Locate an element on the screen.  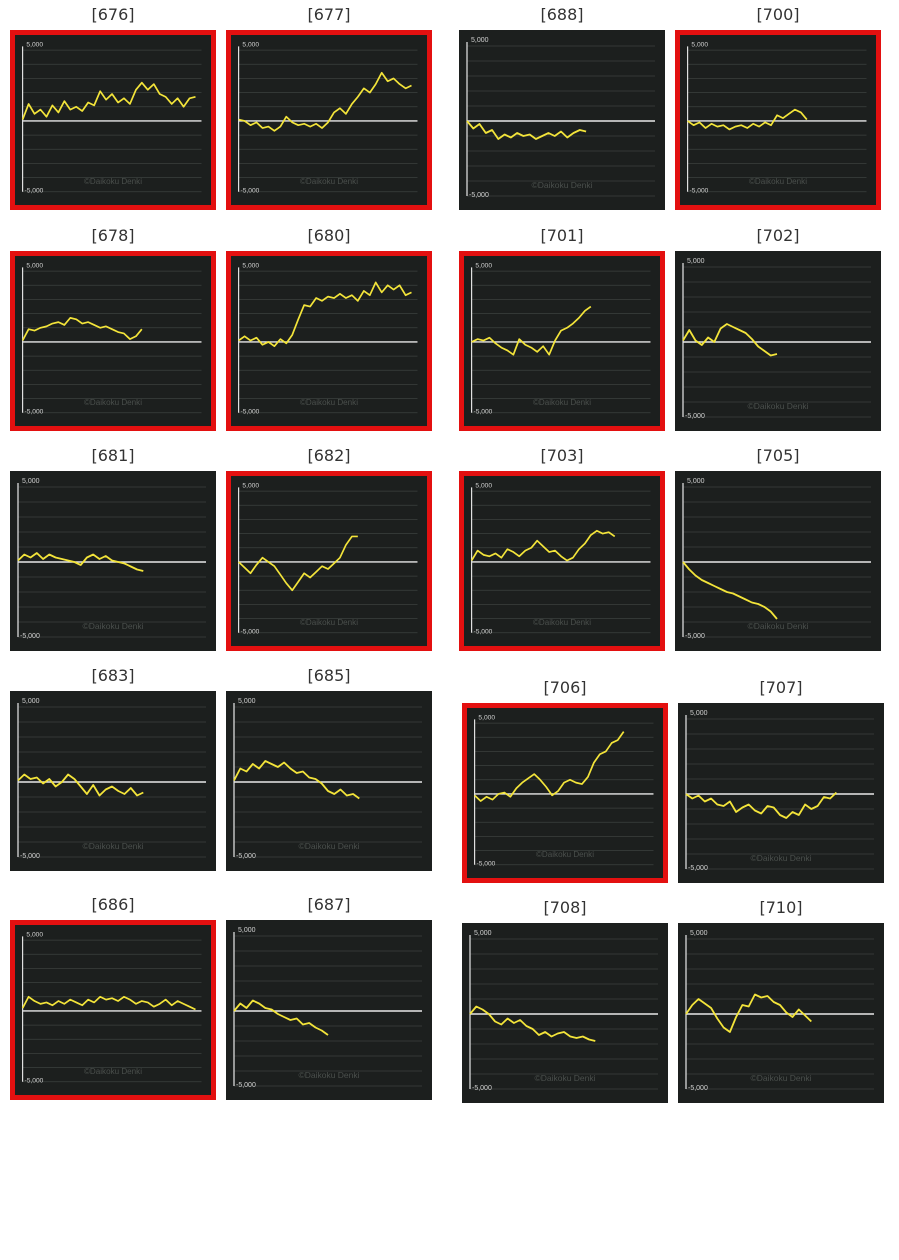
machine-number-label: [705] is located at coordinates (778, 455).